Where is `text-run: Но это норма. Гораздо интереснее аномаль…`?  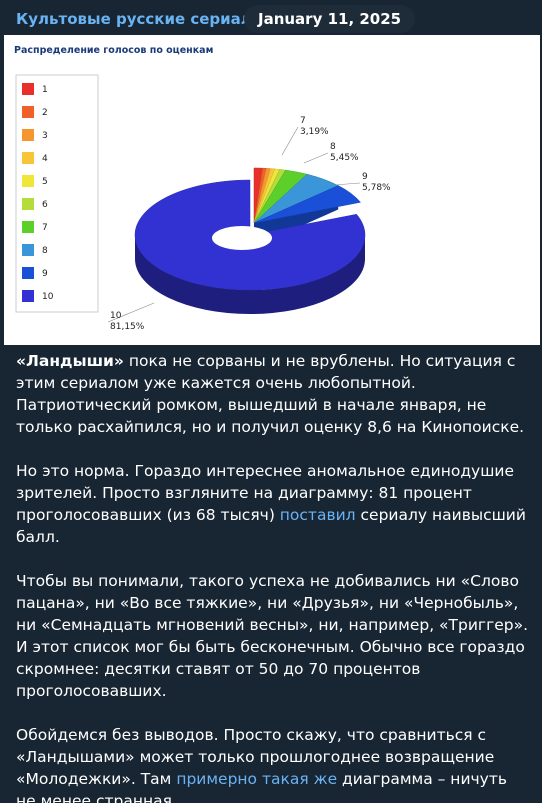 text-run: Но это норма. Гораздо интереснее аномаль… is located at coordinates (265, 493).